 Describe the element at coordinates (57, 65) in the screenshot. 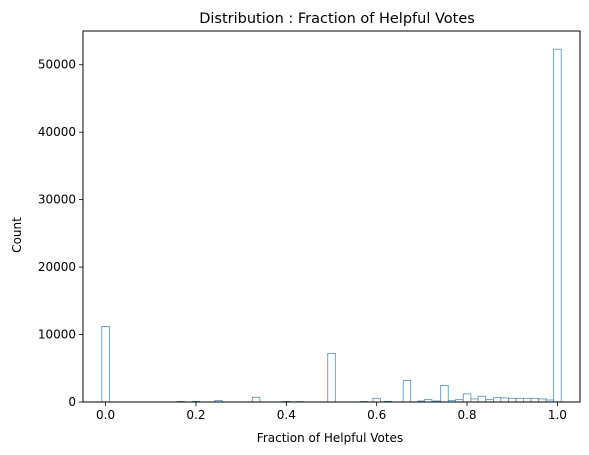

I see `y-tick-label: 50000` at that location.